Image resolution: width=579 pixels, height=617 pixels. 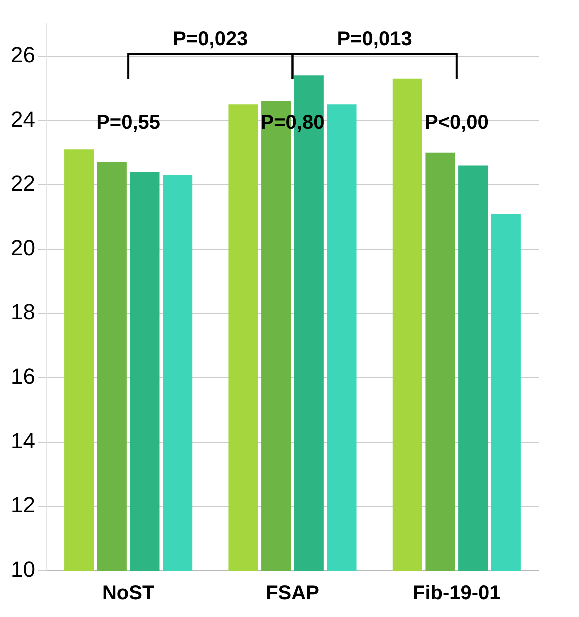 What do you see at coordinates (292, 123) in the screenshot?
I see `annotation: P=0,80` at bounding box center [292, 123].